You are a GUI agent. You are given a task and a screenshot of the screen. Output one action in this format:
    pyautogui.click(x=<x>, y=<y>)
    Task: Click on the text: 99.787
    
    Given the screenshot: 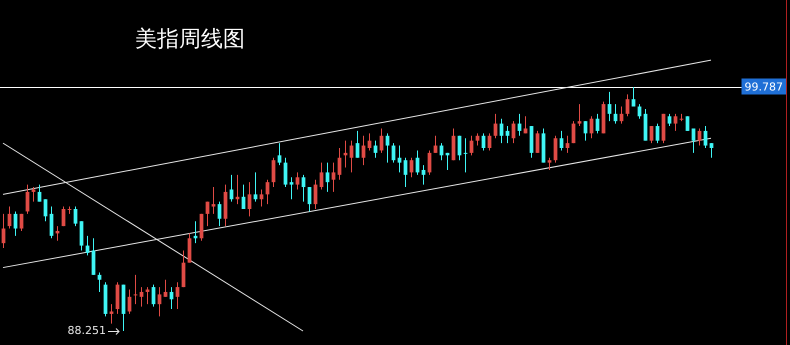 What is the action you would take?
    pyautogui.click(x=764, y=87)
    